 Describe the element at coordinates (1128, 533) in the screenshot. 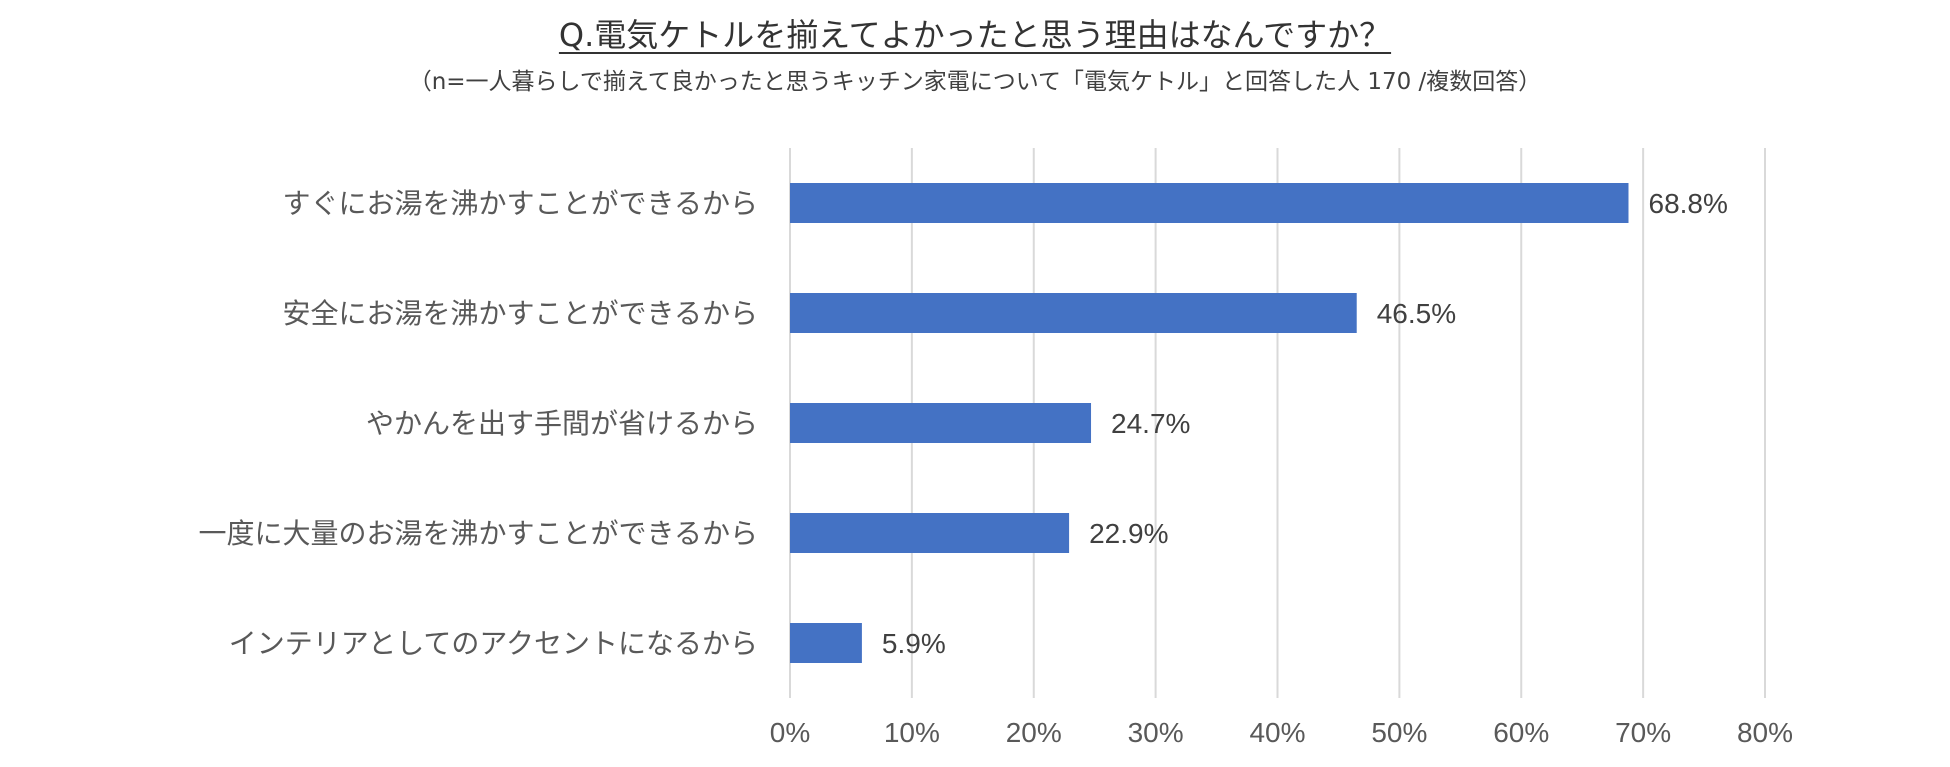

I see `data-label-4: 22.9%` at that location.